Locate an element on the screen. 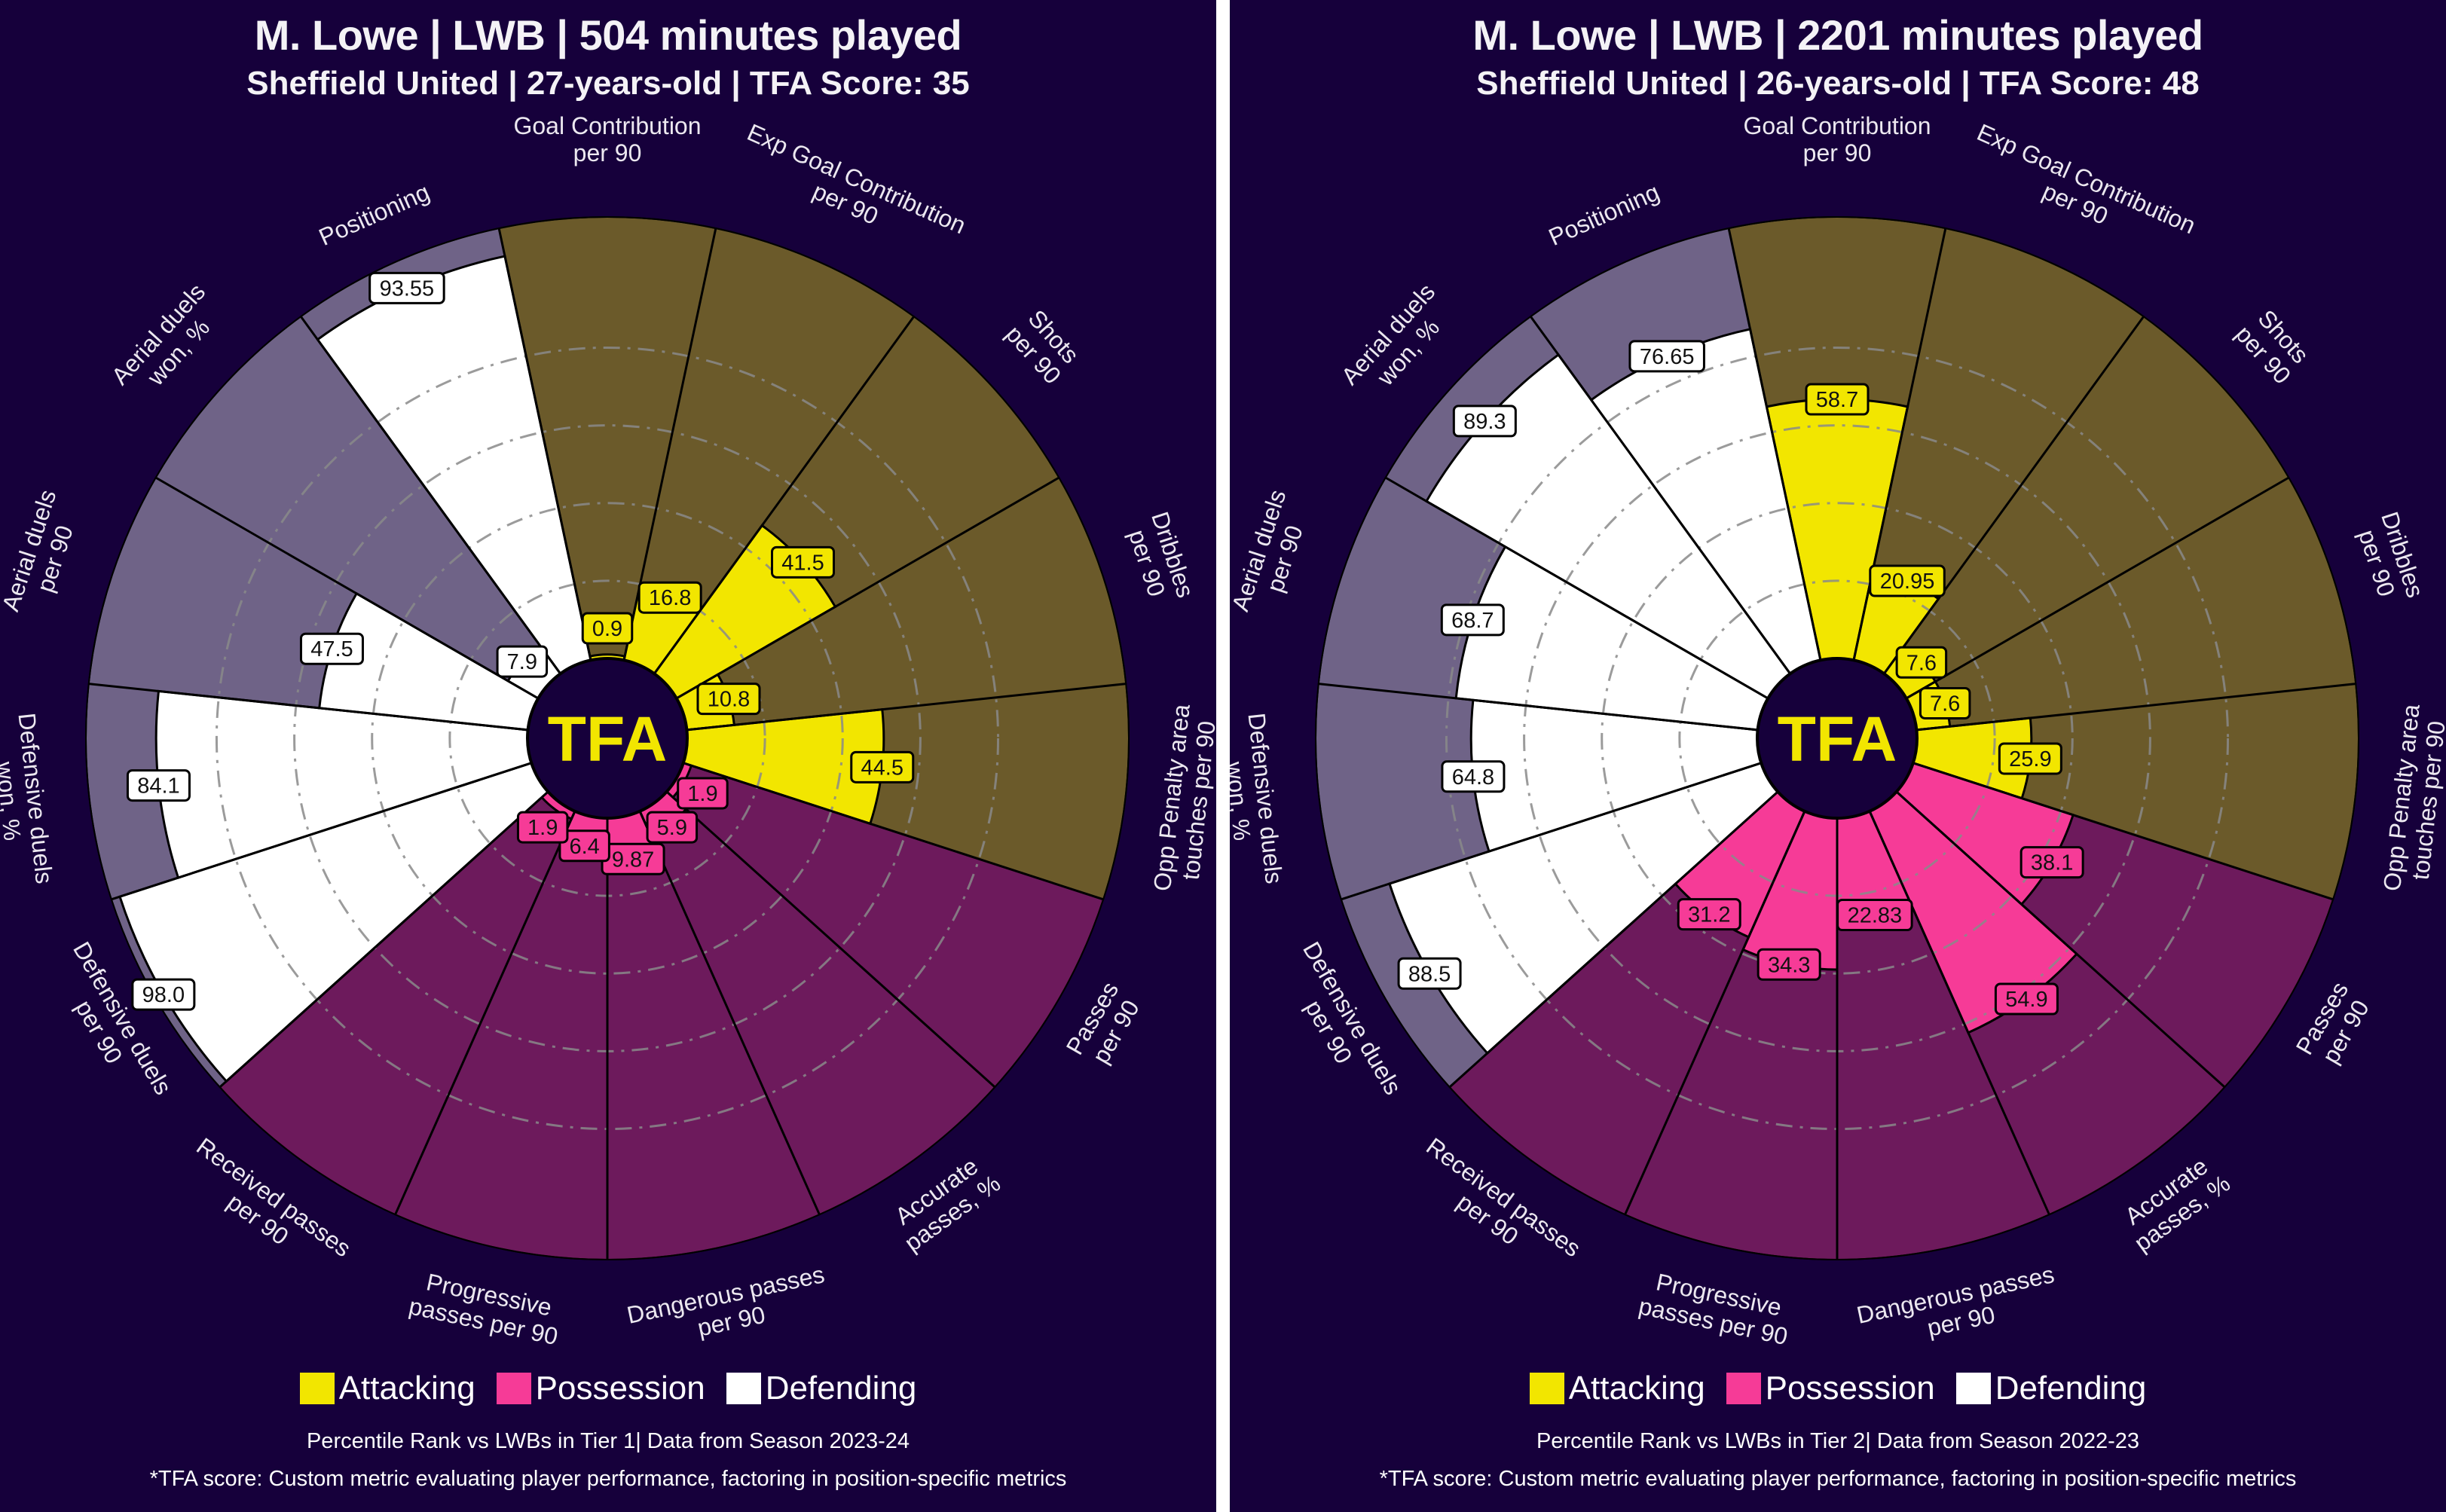 The image size is (2446, 1512). value-label: 25.9 is located at coordinates (2030, 758).